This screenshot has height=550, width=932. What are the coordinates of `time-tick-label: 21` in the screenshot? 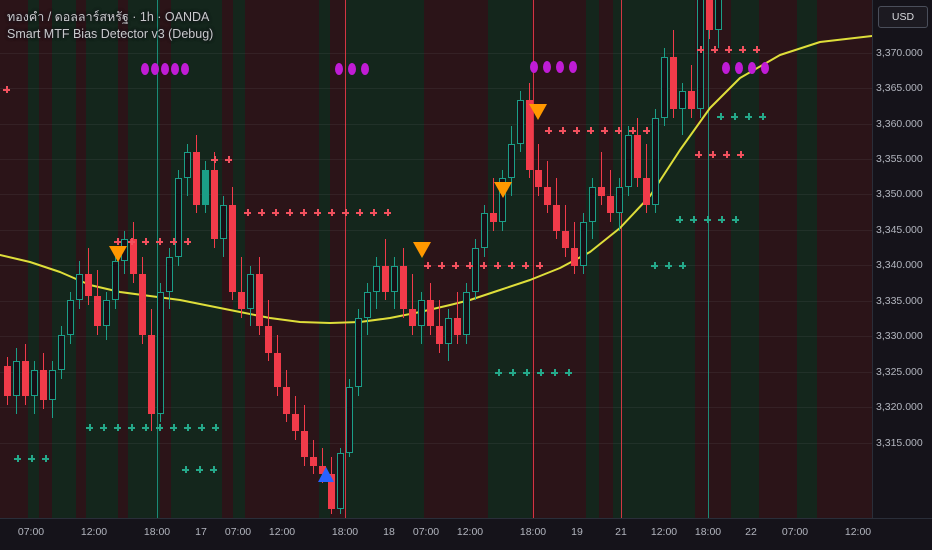 It's located at (621, 532).